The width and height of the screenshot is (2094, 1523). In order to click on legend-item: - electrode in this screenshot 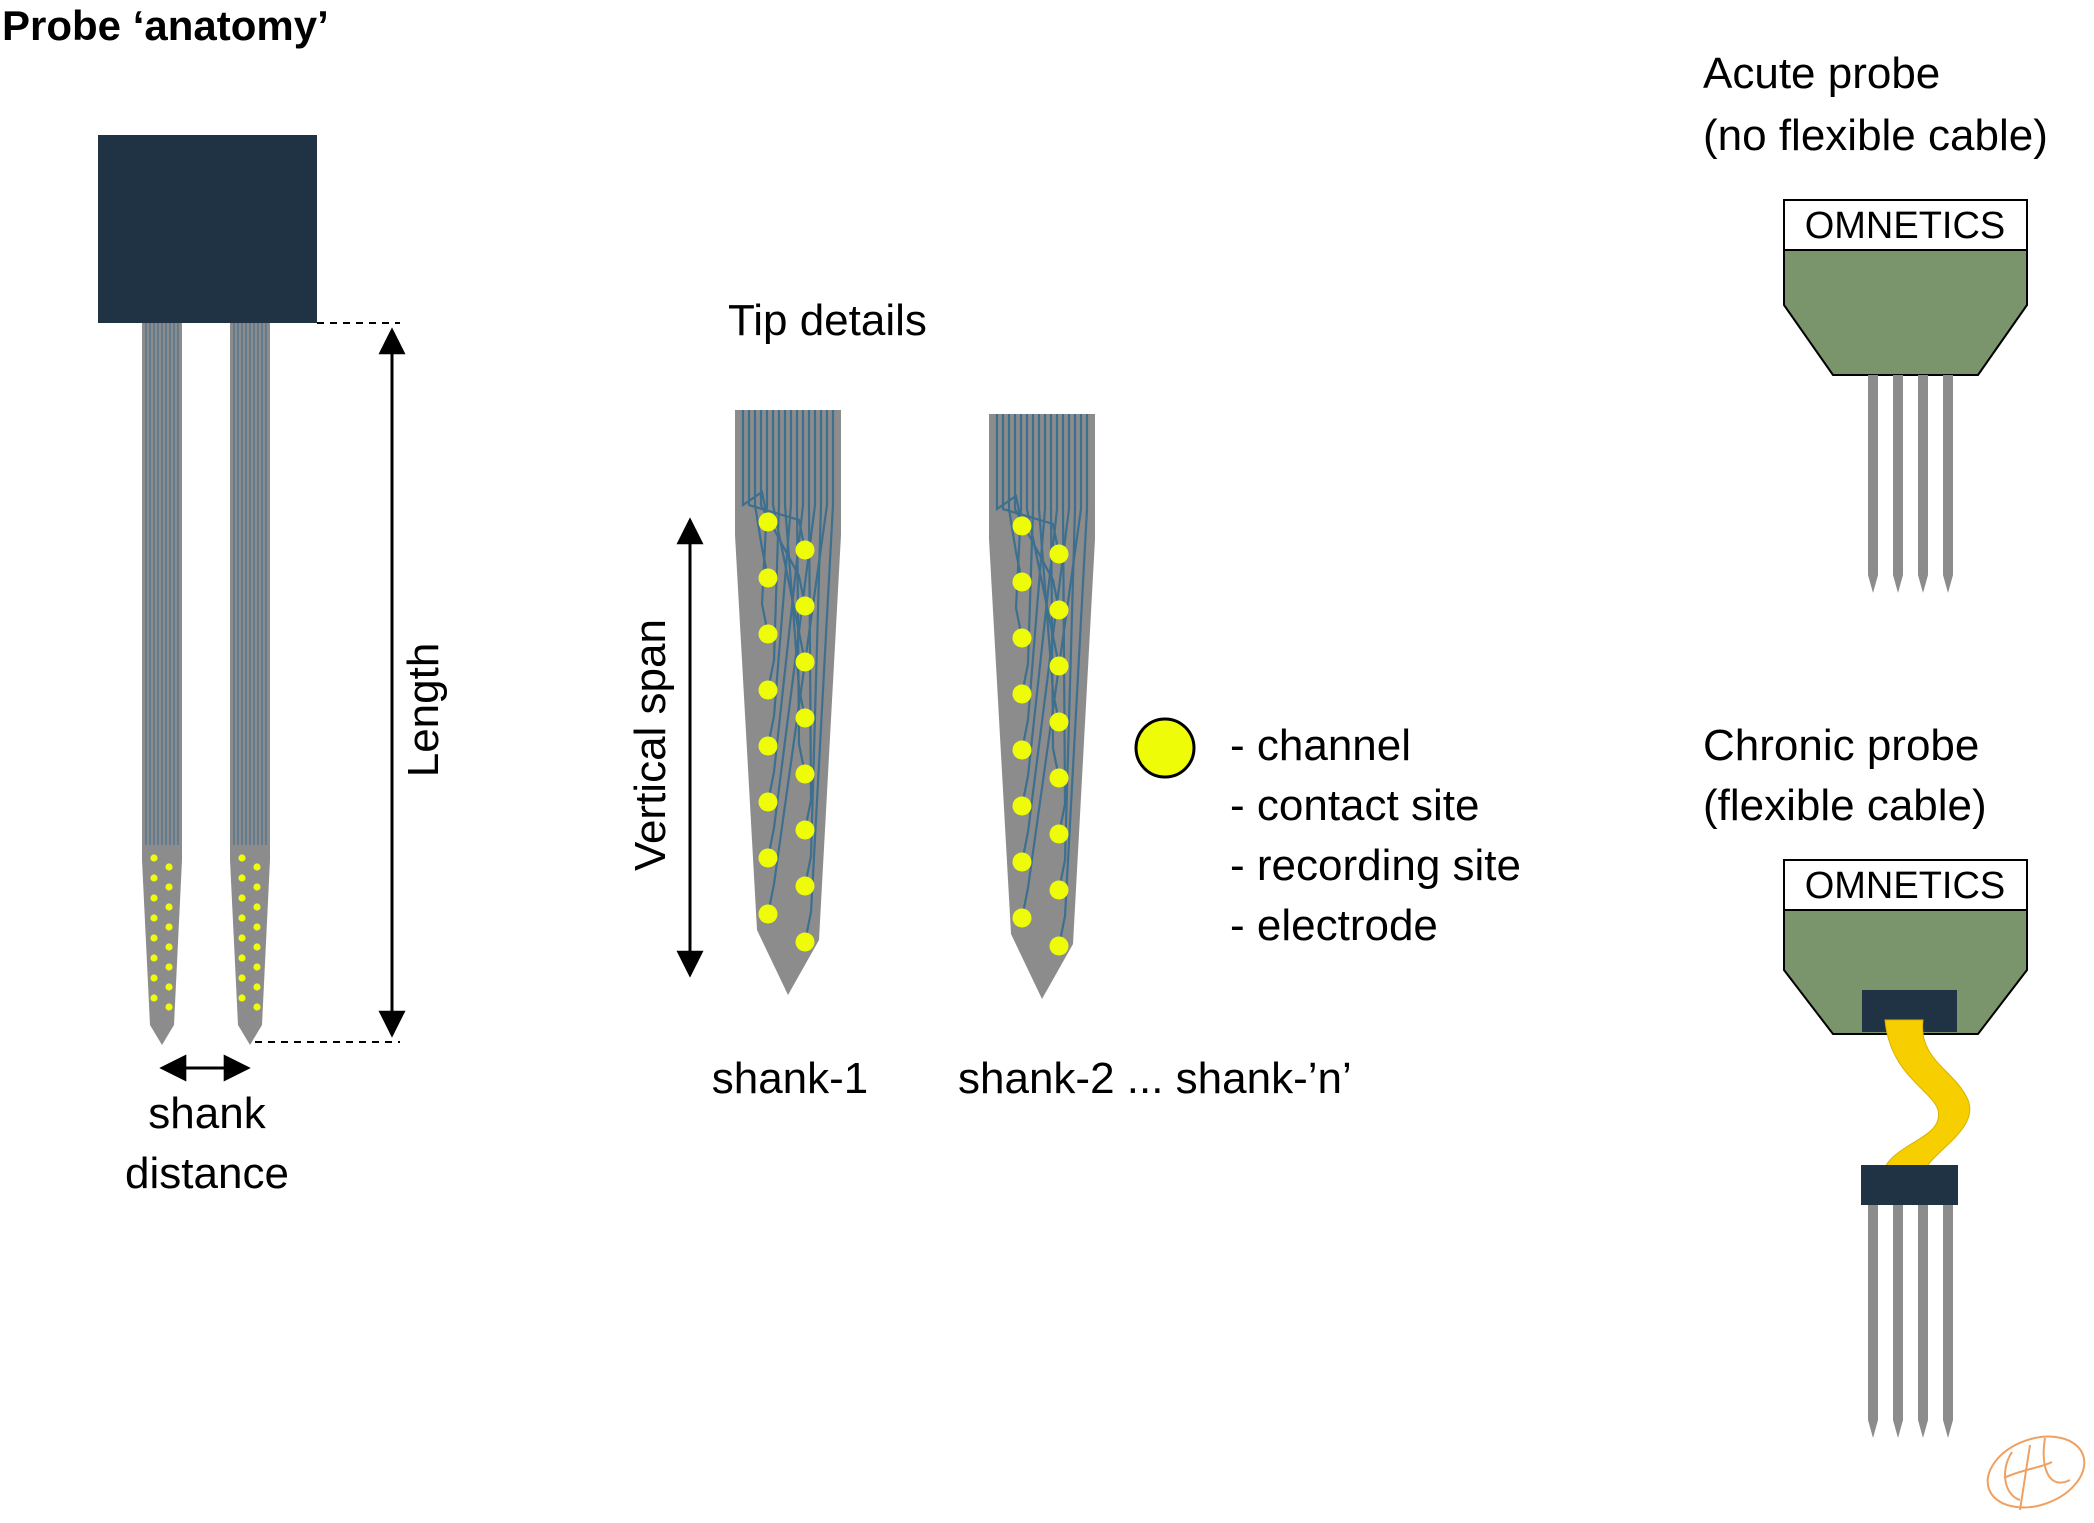, I will do `click(1334, 925)`.